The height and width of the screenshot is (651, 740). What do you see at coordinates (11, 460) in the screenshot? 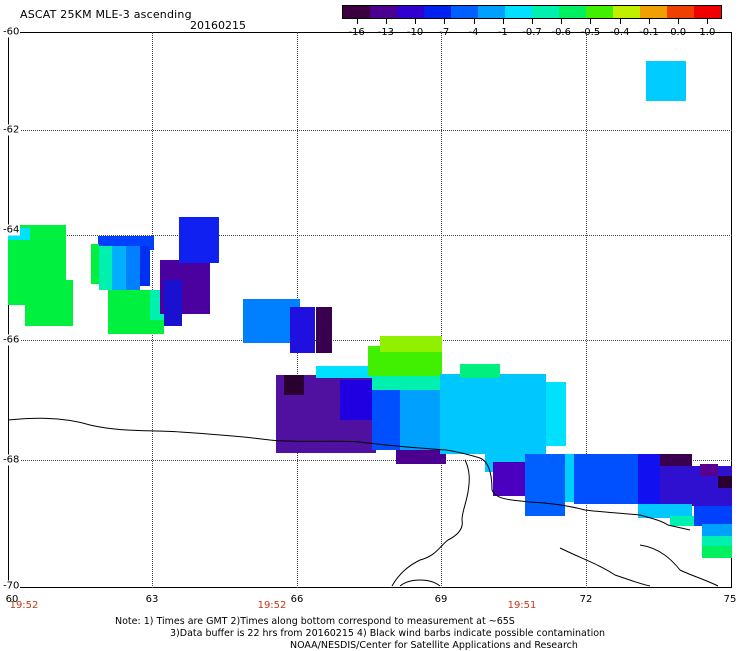
I see `lat-label: -68` at bounding box center [11, 460].